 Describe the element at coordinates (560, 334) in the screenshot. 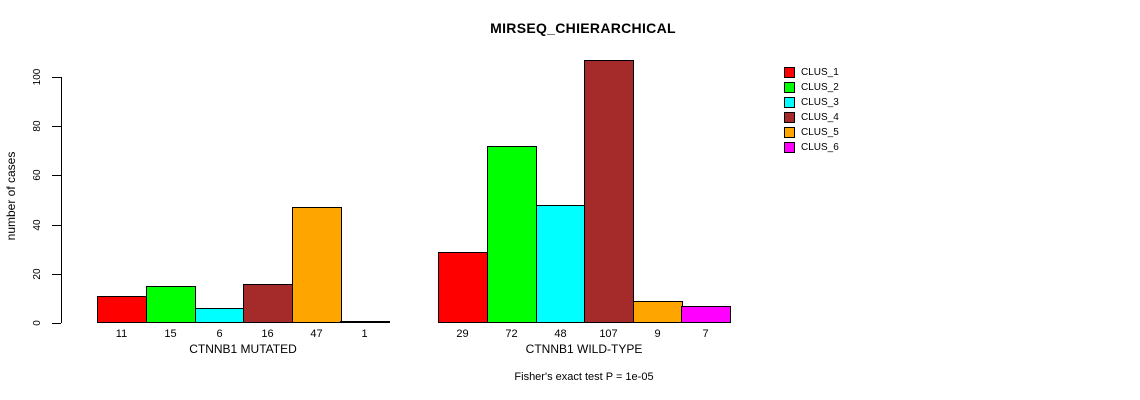

I see `bar-value-label: 48` at that location.